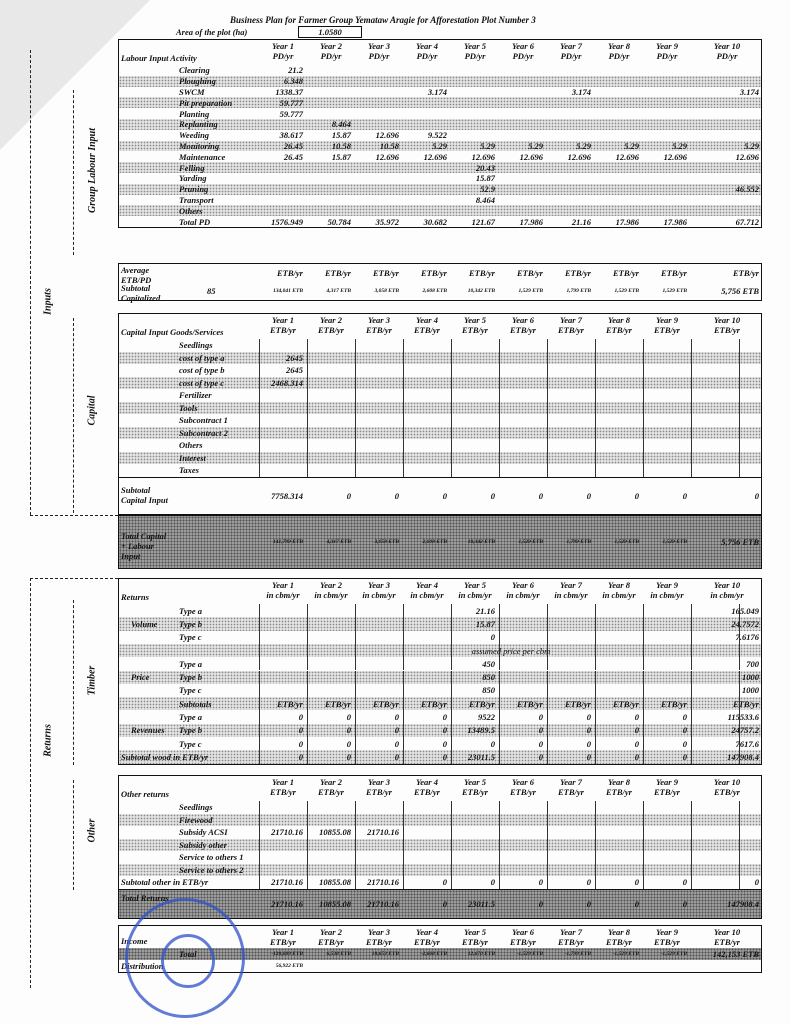 The width and height of the screenshot is (791, 1024). Describe the element at coordinates (571, 585) in the screenshot. I see `year-label: Year 7` at that location.